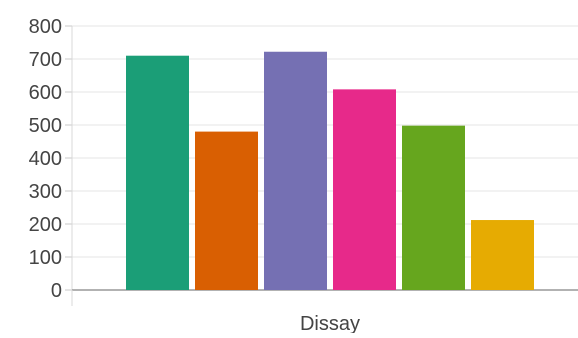 The height and width of the screenshot is (338, 578). Describe the element at coordinates (45, 192) in the screenshot. I see `y-tick-label: 300` at that location.